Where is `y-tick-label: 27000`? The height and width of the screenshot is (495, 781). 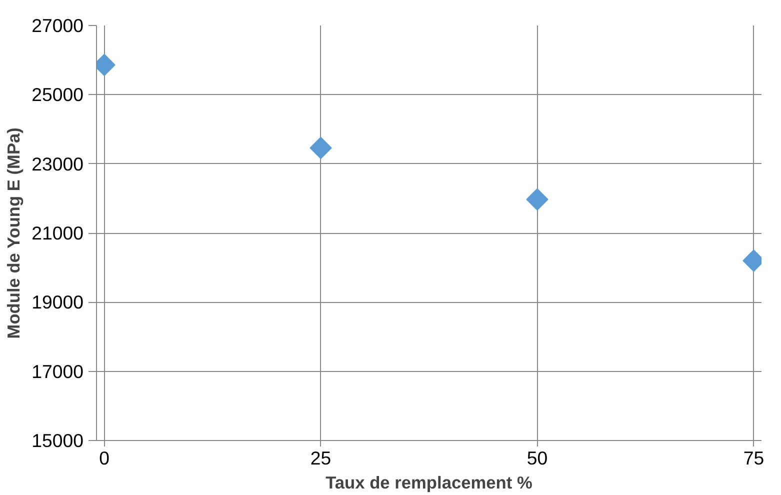
y-tick-label: 27000 is located at coordinates (58, 25).